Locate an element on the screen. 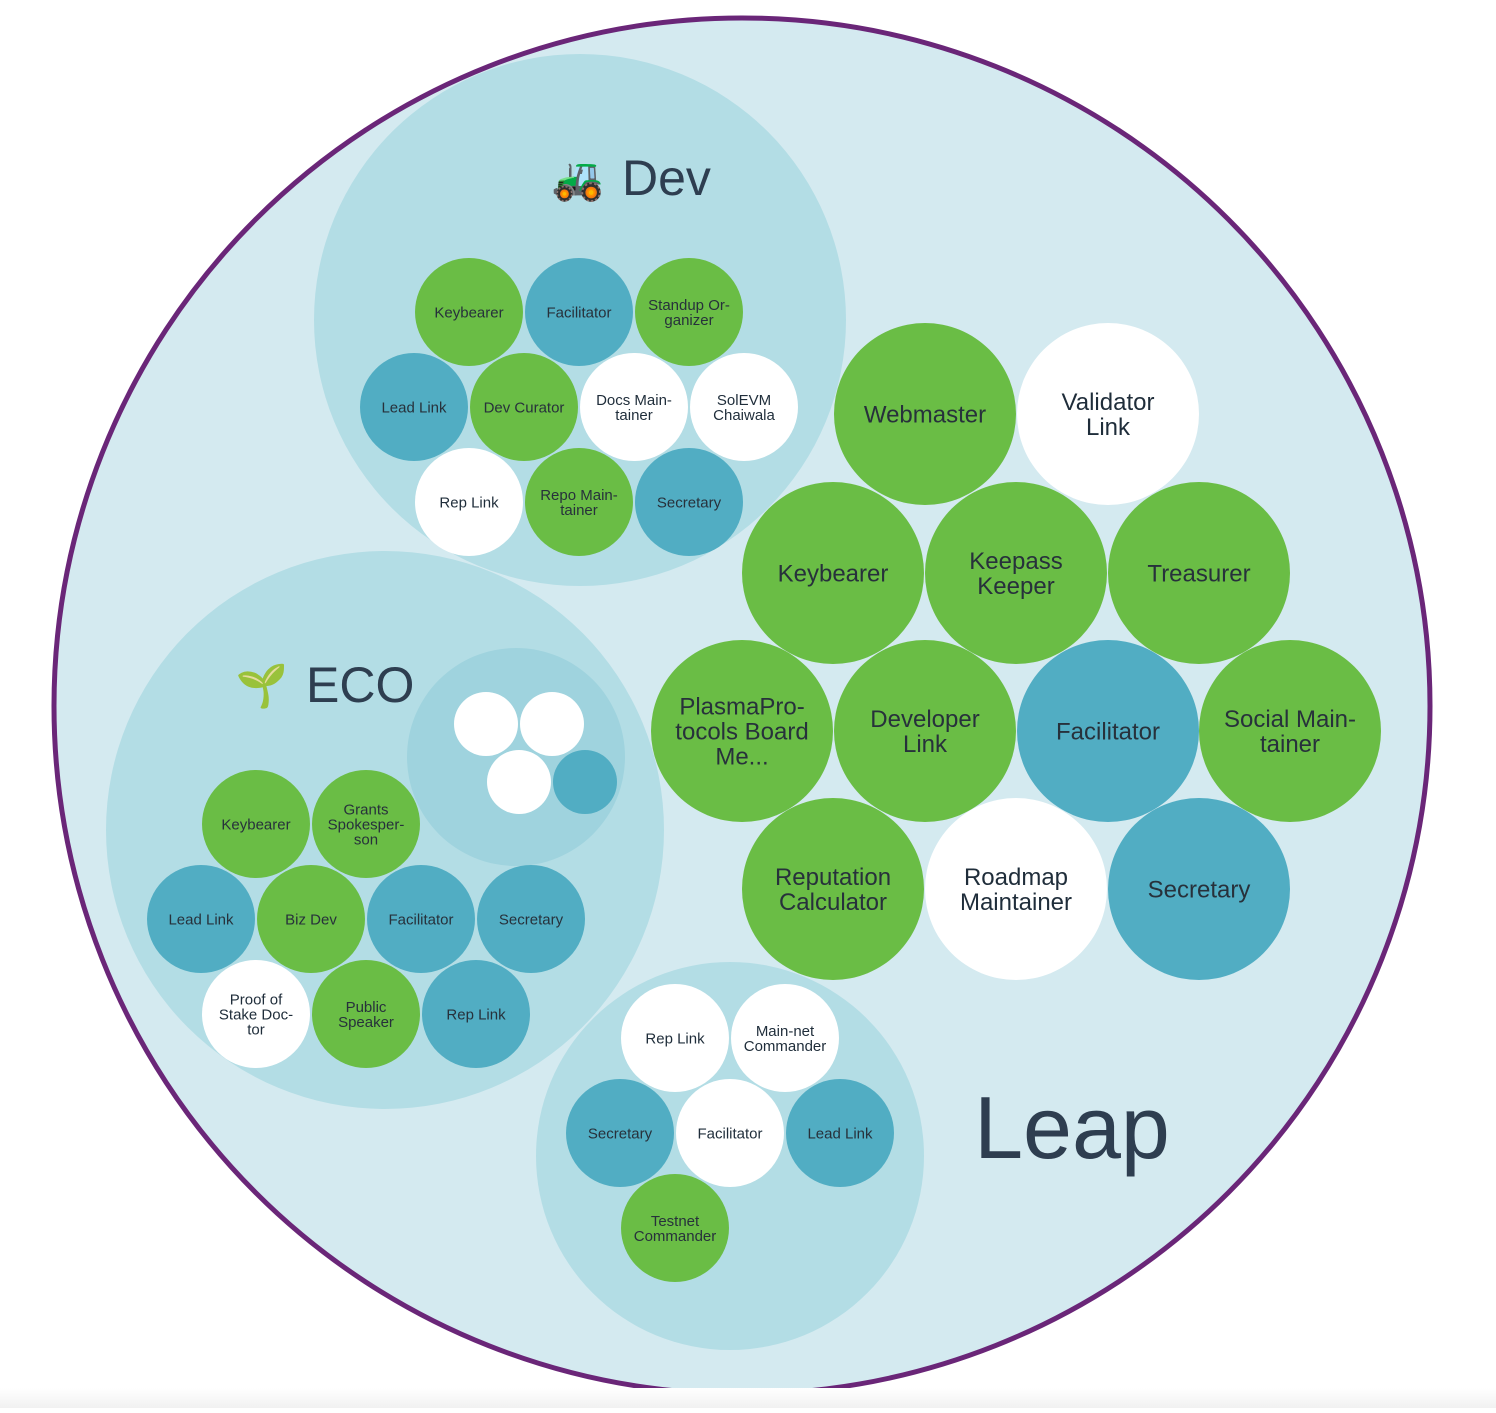  root-role-validator-link-circle is located at coordinates (1108, 414).